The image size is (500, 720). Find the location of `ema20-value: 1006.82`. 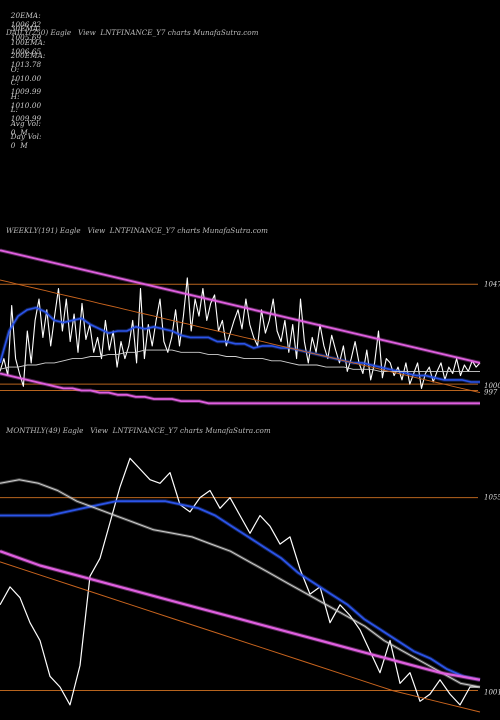

ema20-value: 1006.82 is located at coordinates (26, 24).